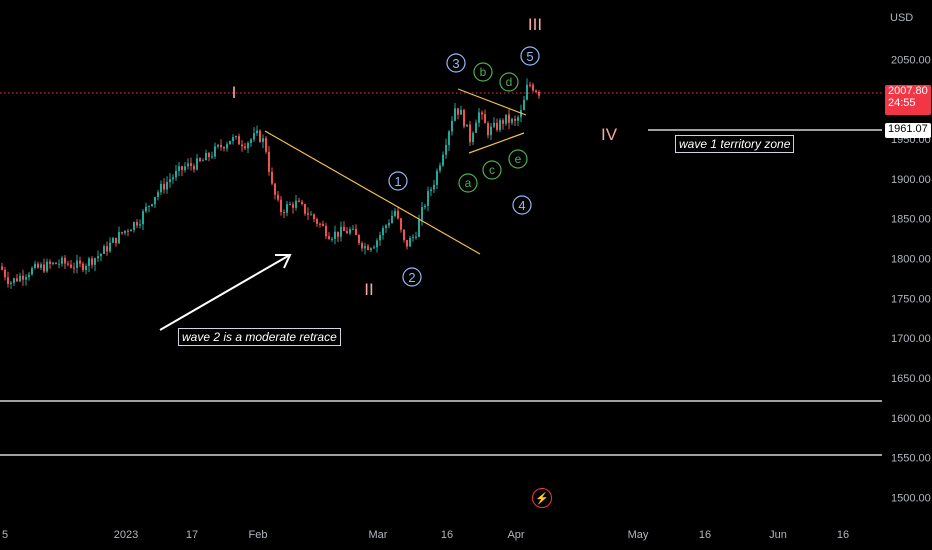  I want to click on svg-text: c, so click(492, 170).